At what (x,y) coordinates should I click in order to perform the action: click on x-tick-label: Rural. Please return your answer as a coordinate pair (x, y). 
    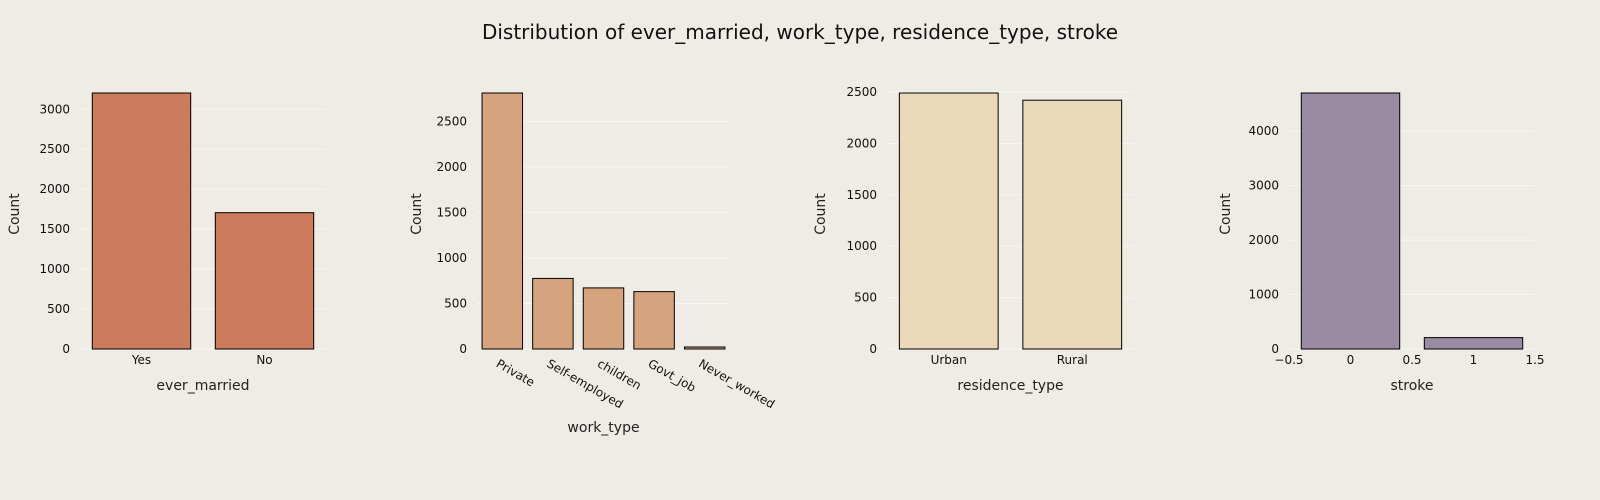
    Looking at the image, I should click on (1072, 360).